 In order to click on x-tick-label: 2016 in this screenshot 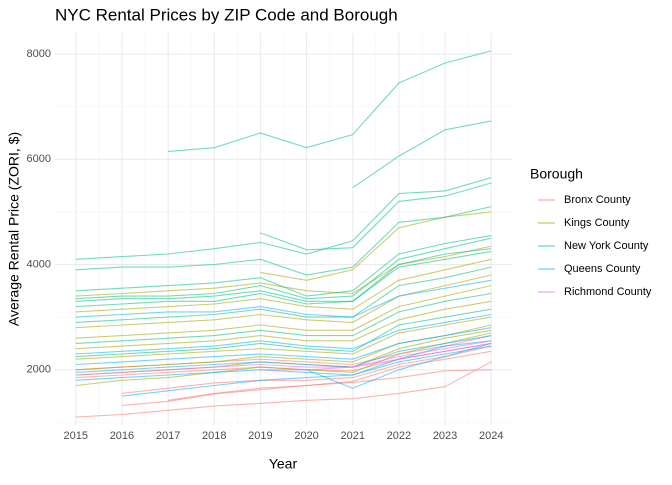, I will do `click(122, 436)`.